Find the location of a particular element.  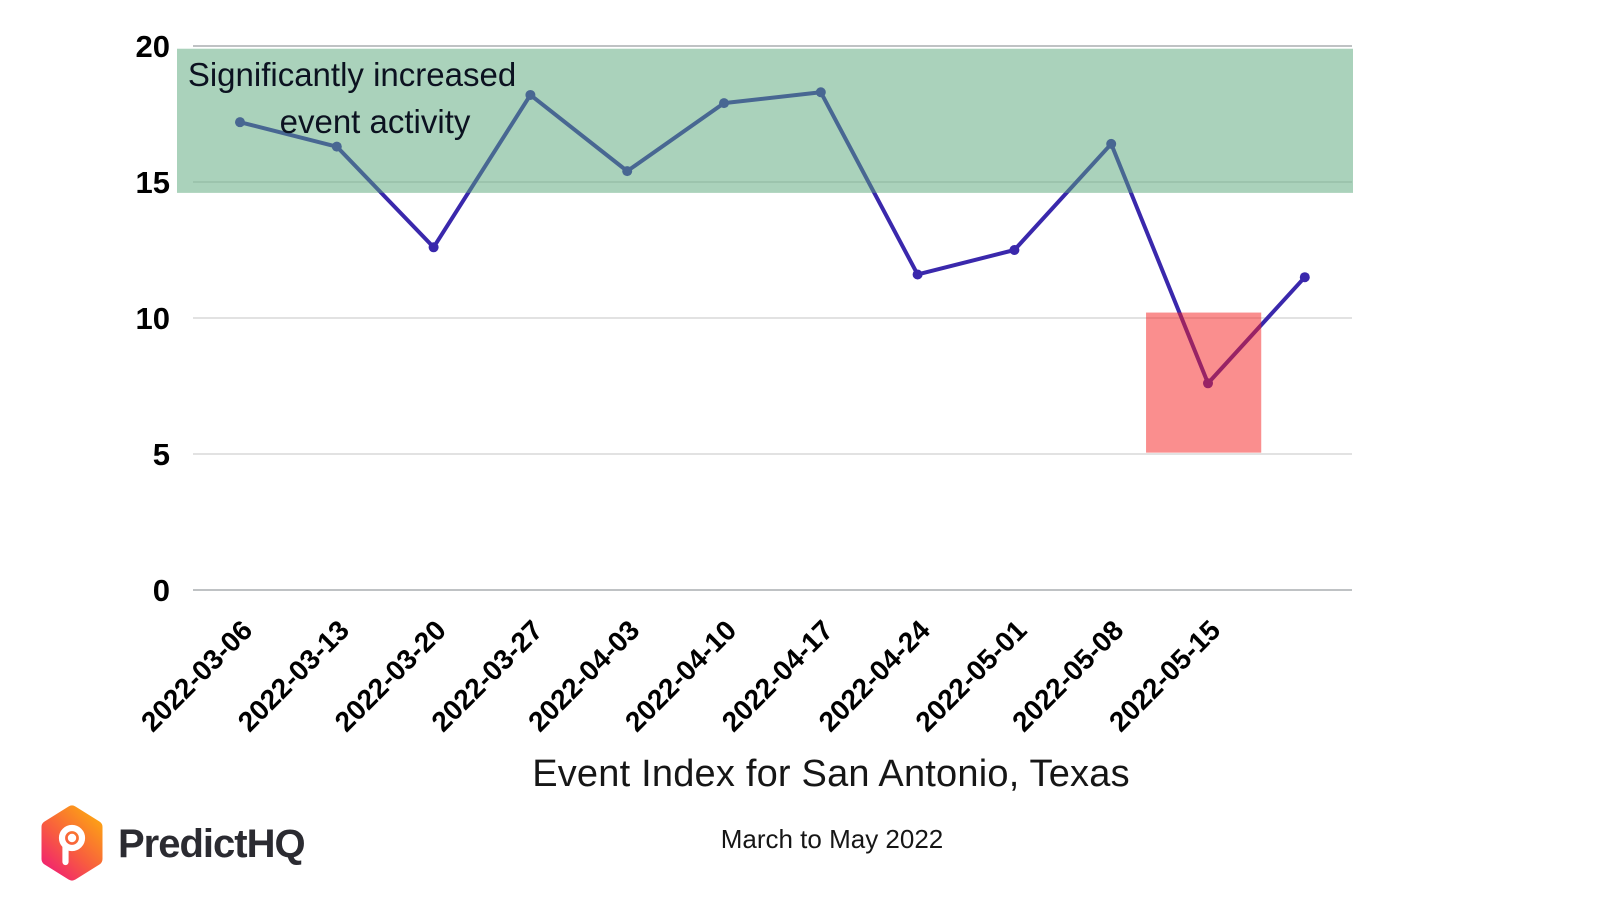

y-tick-label: 0 is located at coordinates (161, 590).